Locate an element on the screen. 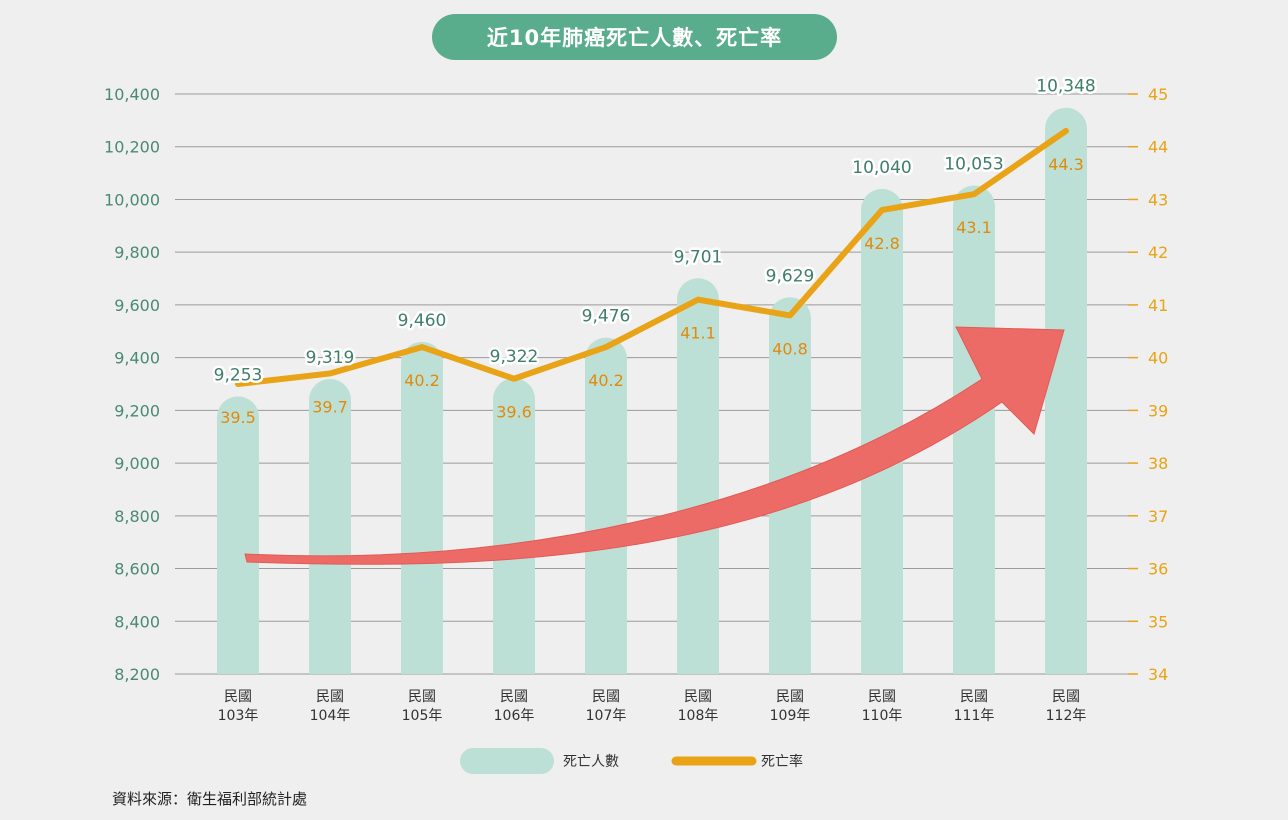  source-note: 資料來源：衛生福利部統計處 is located at coordinates (210, 799).